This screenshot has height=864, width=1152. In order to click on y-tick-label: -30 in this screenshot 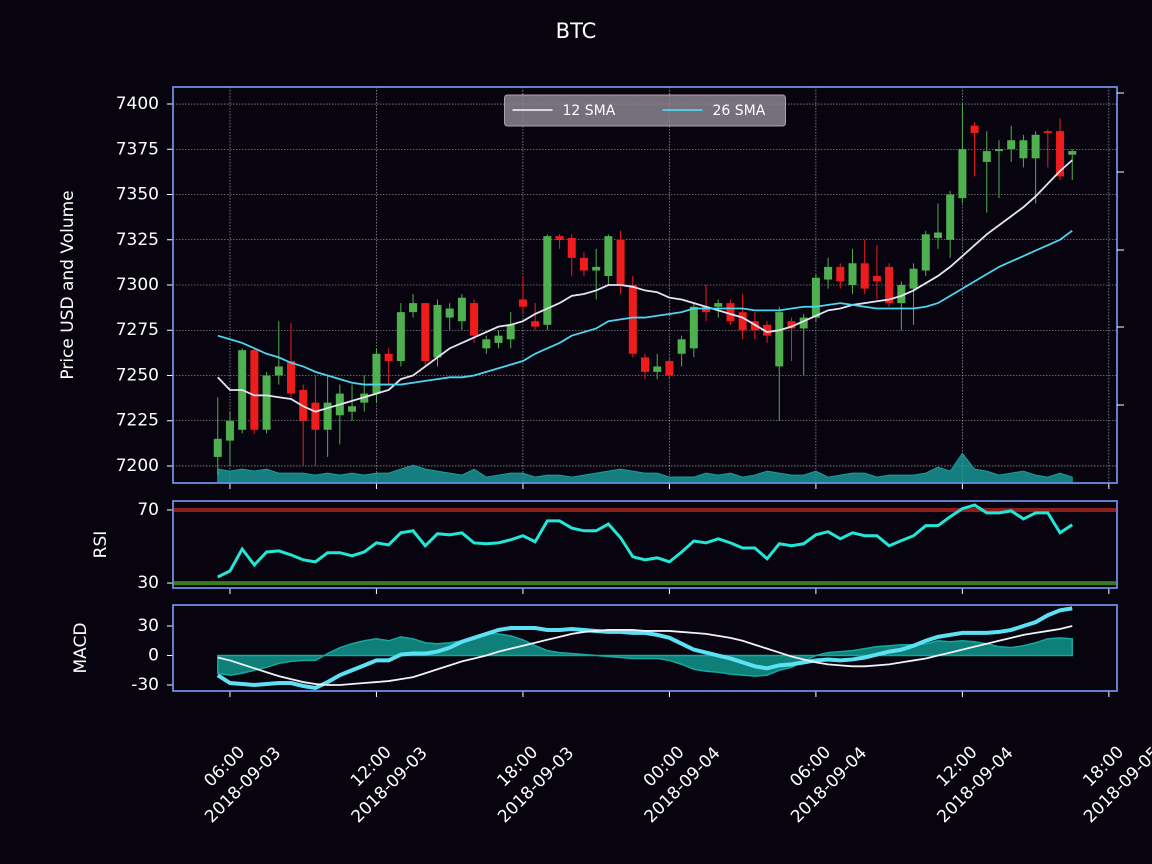, I will do `click(145, 685)`.